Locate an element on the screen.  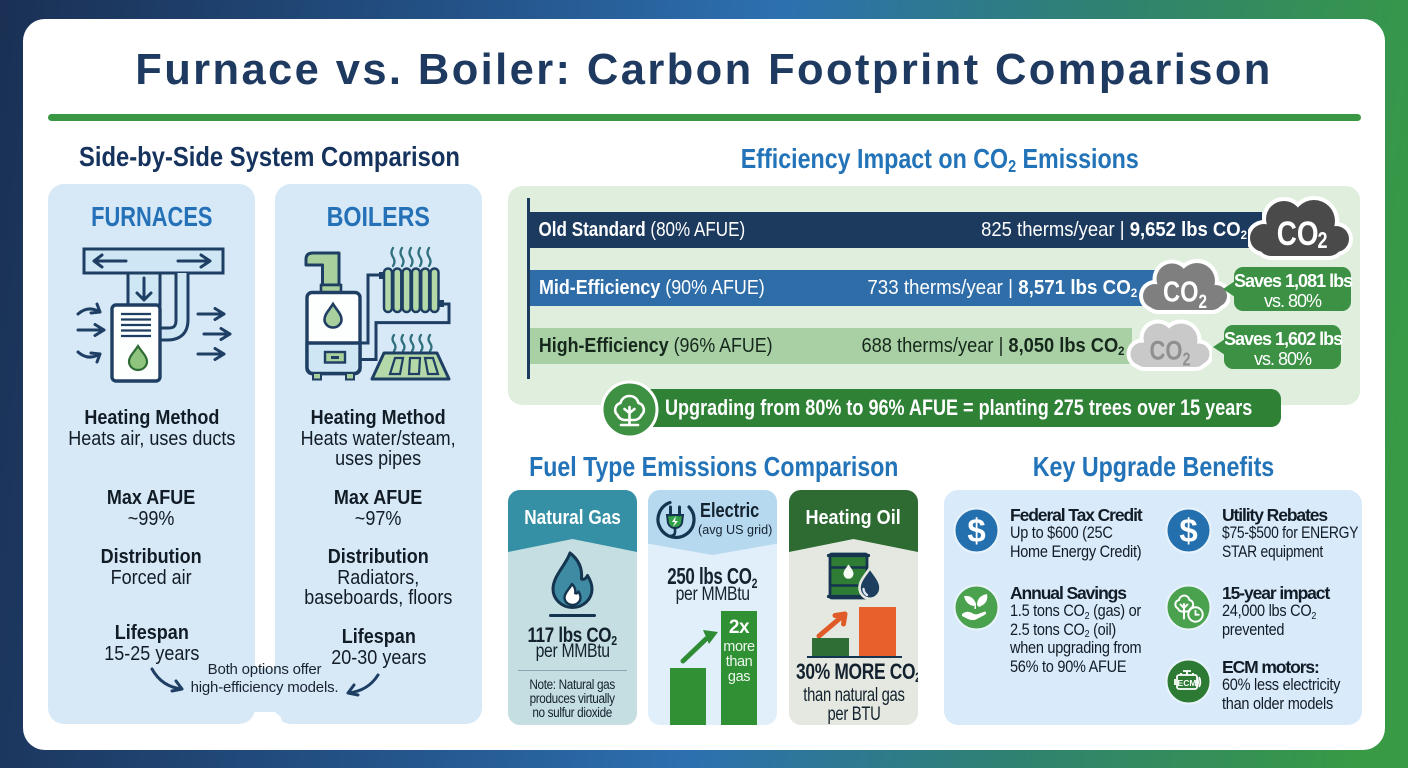
svg-text: ECM is located at coordinates (1187, 683).